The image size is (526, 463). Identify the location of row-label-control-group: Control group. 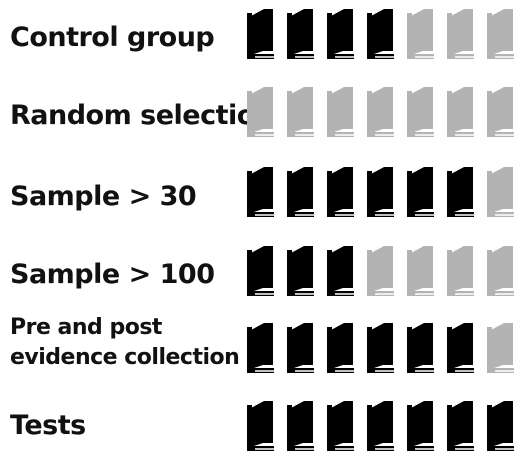
(112, 37).